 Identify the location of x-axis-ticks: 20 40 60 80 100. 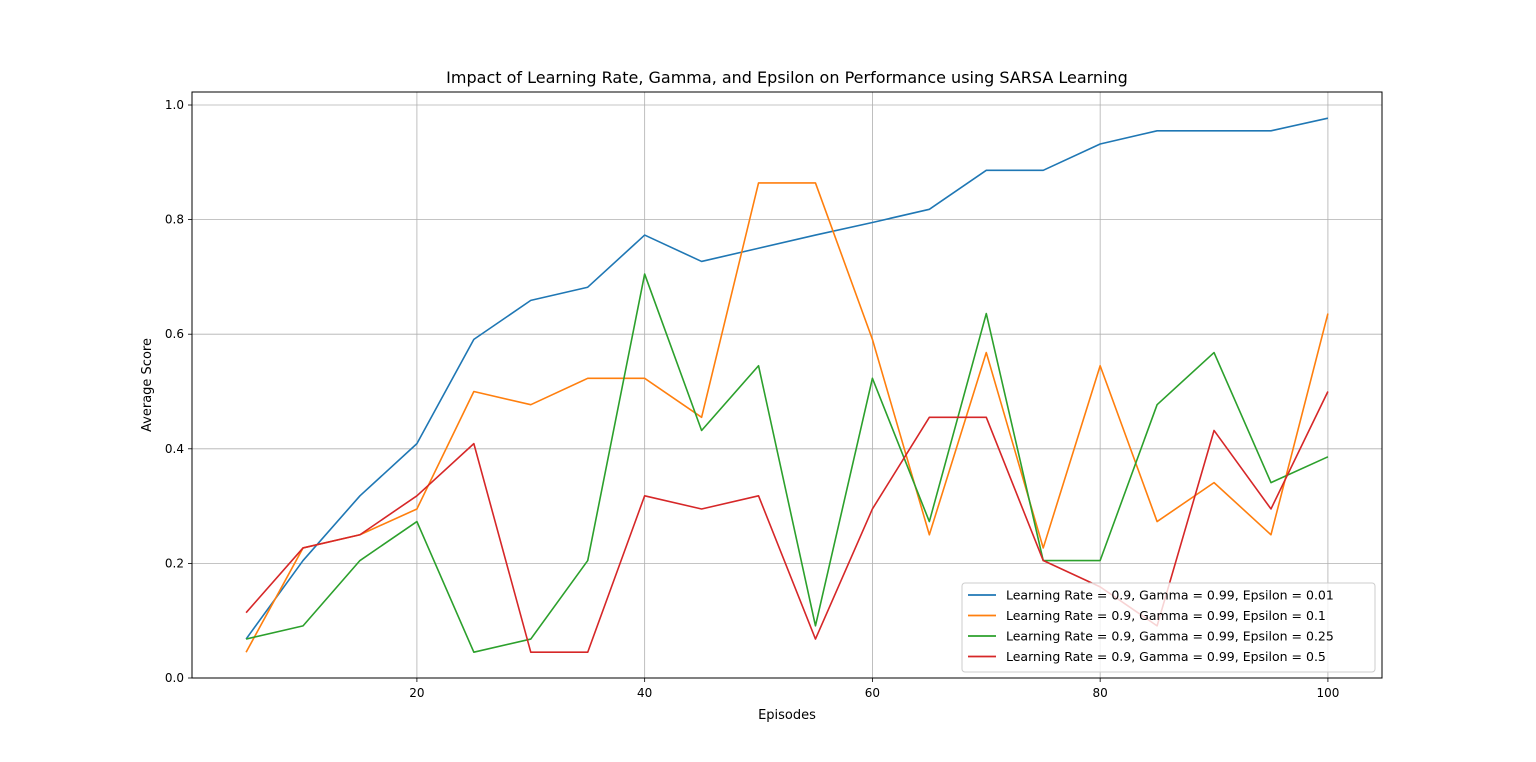
(874, 689).